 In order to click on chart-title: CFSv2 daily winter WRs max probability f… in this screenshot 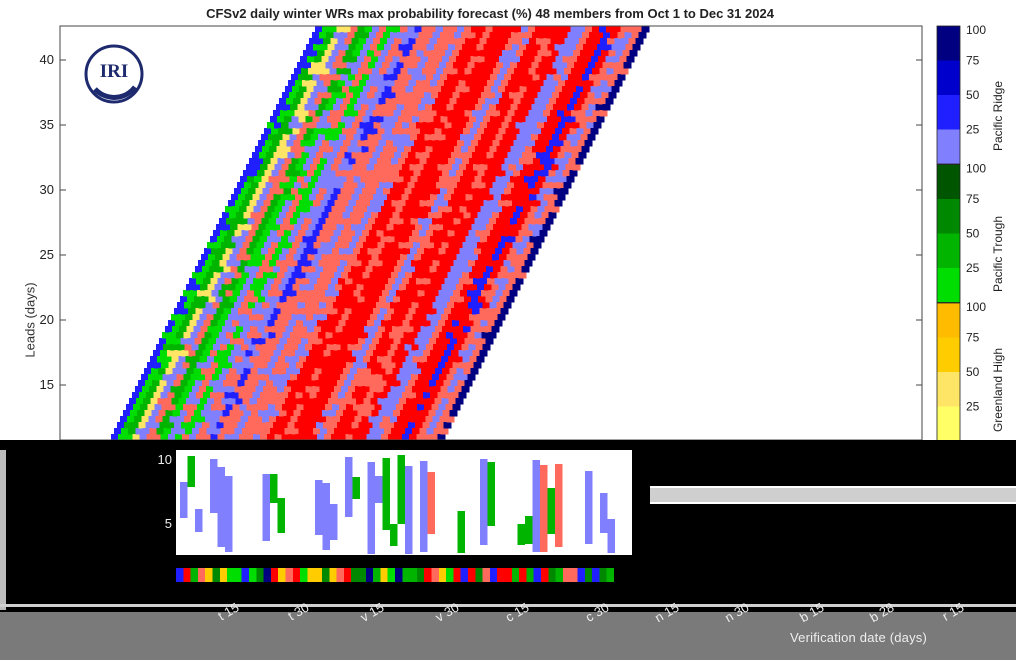, I will do `click(490, 13)`.